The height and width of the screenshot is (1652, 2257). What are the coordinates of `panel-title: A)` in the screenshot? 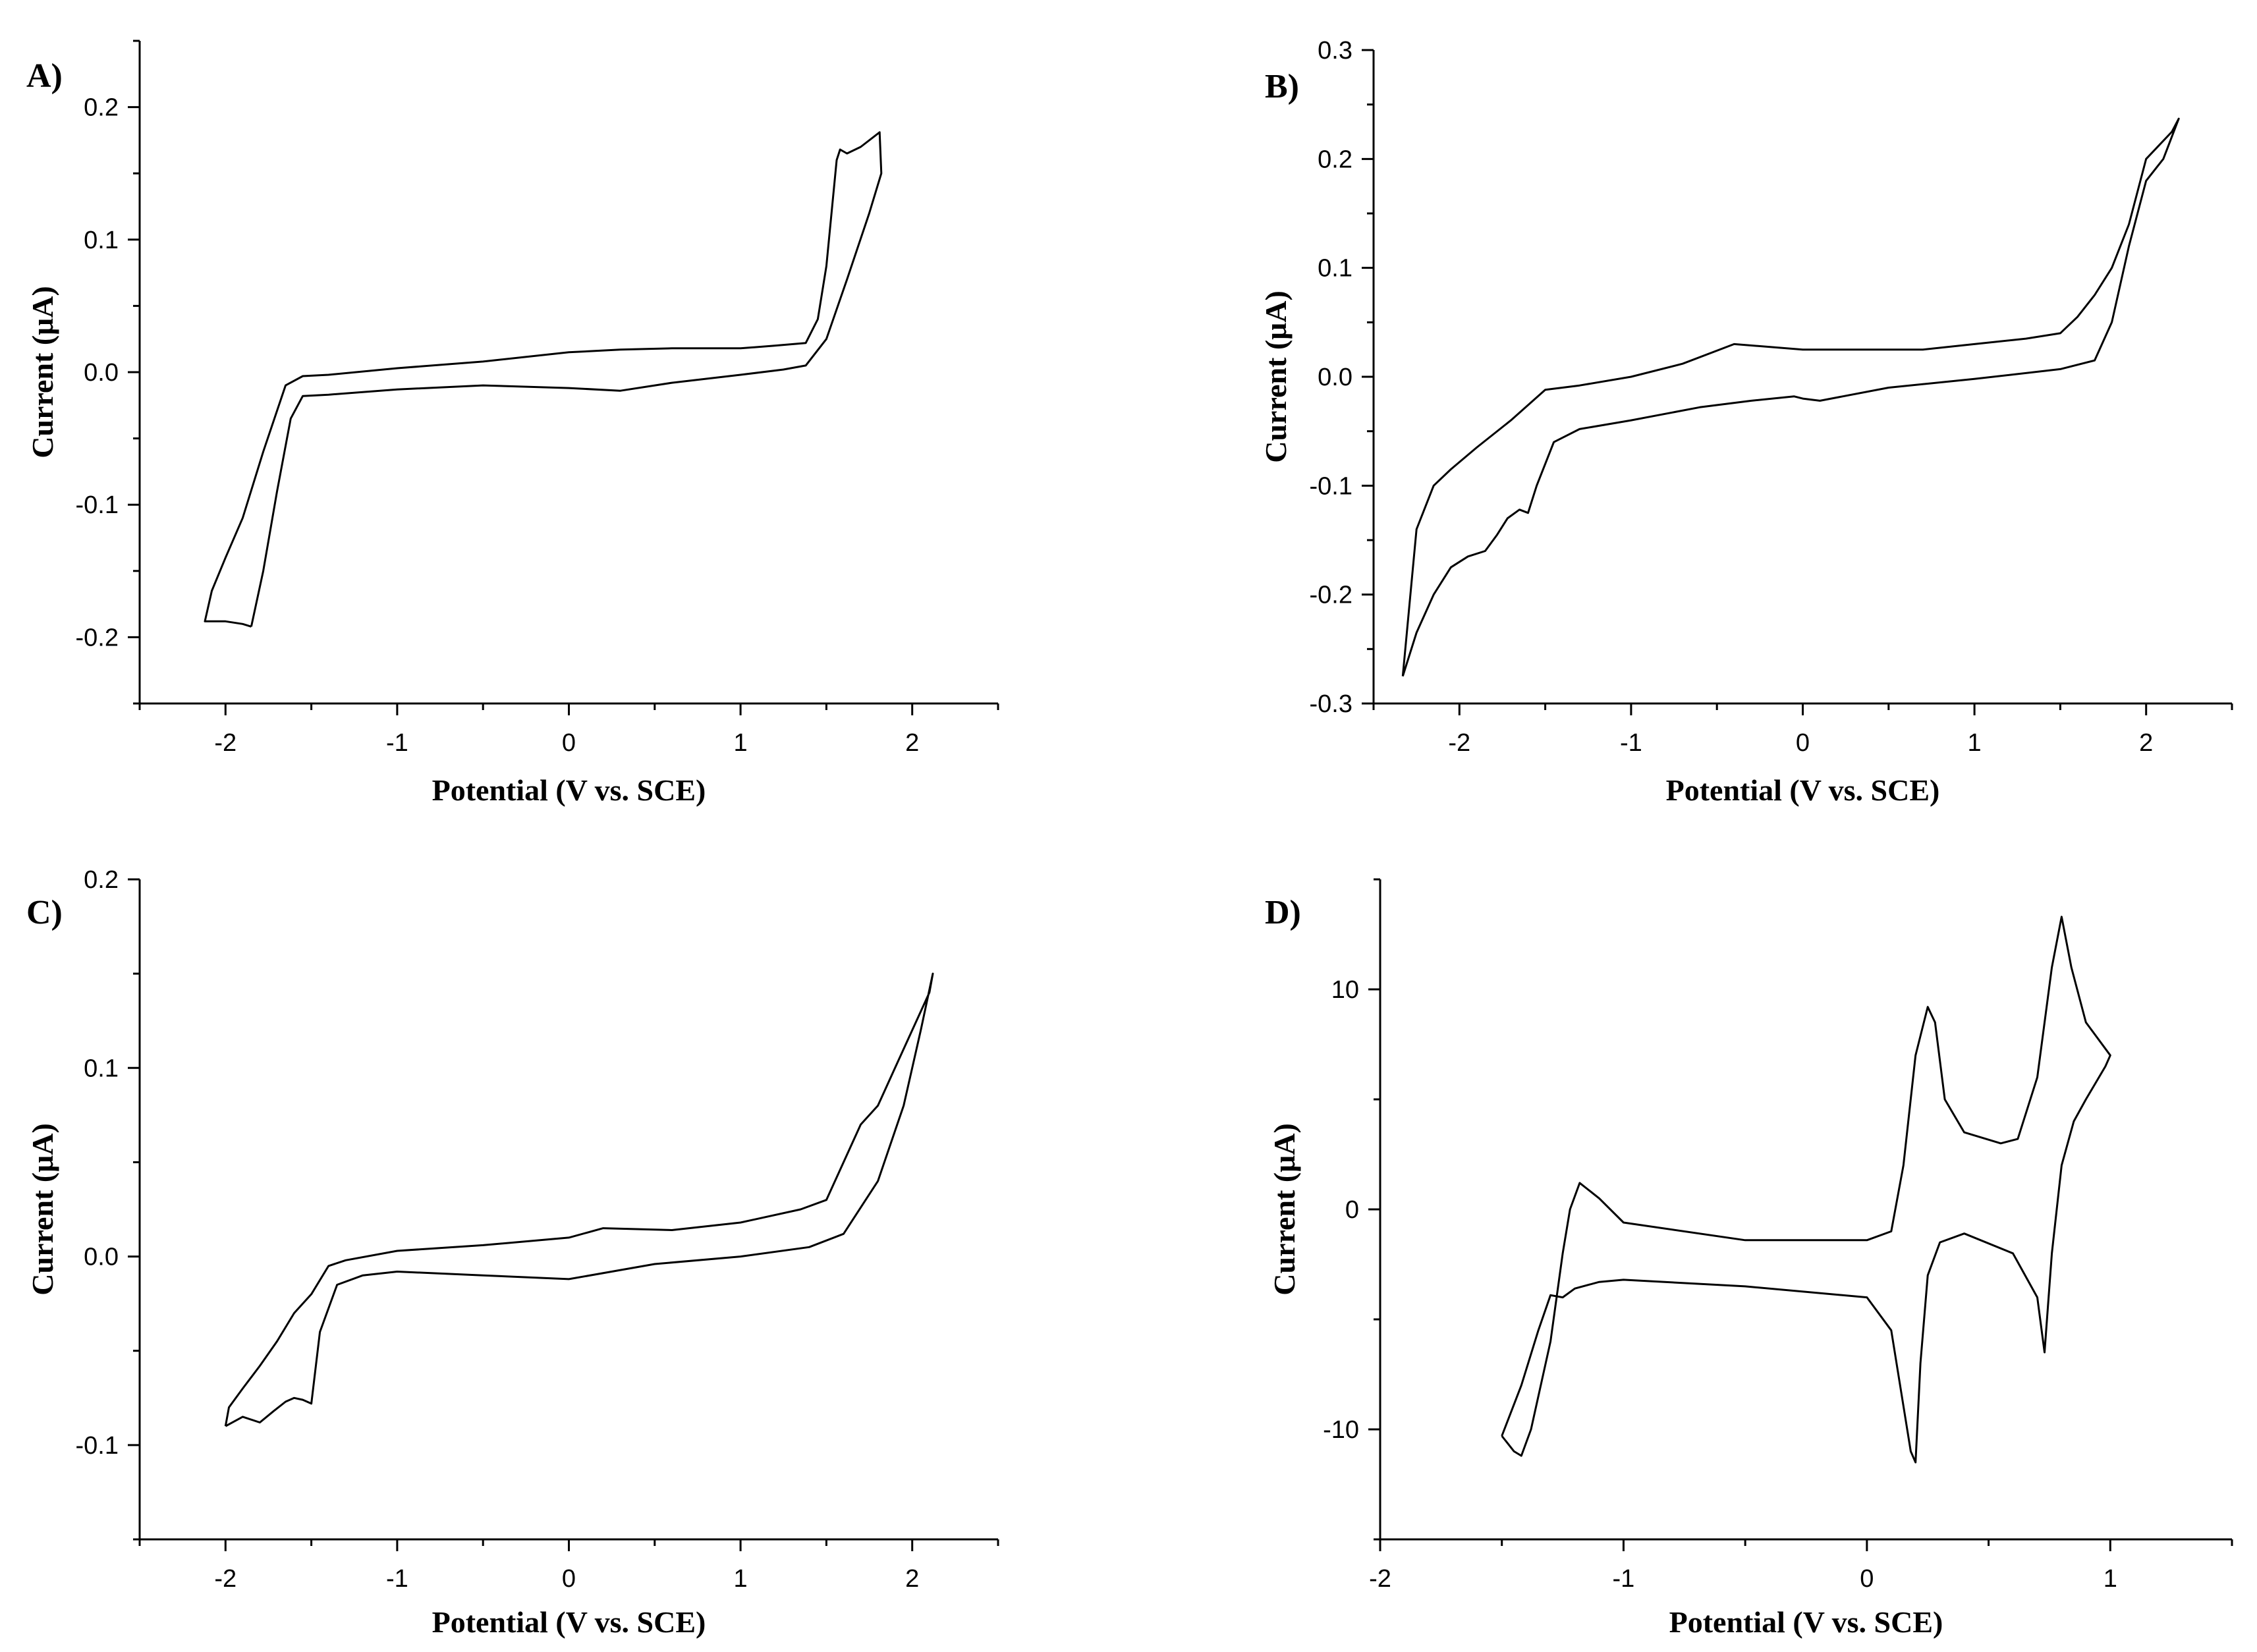 It's located at (44, 76).